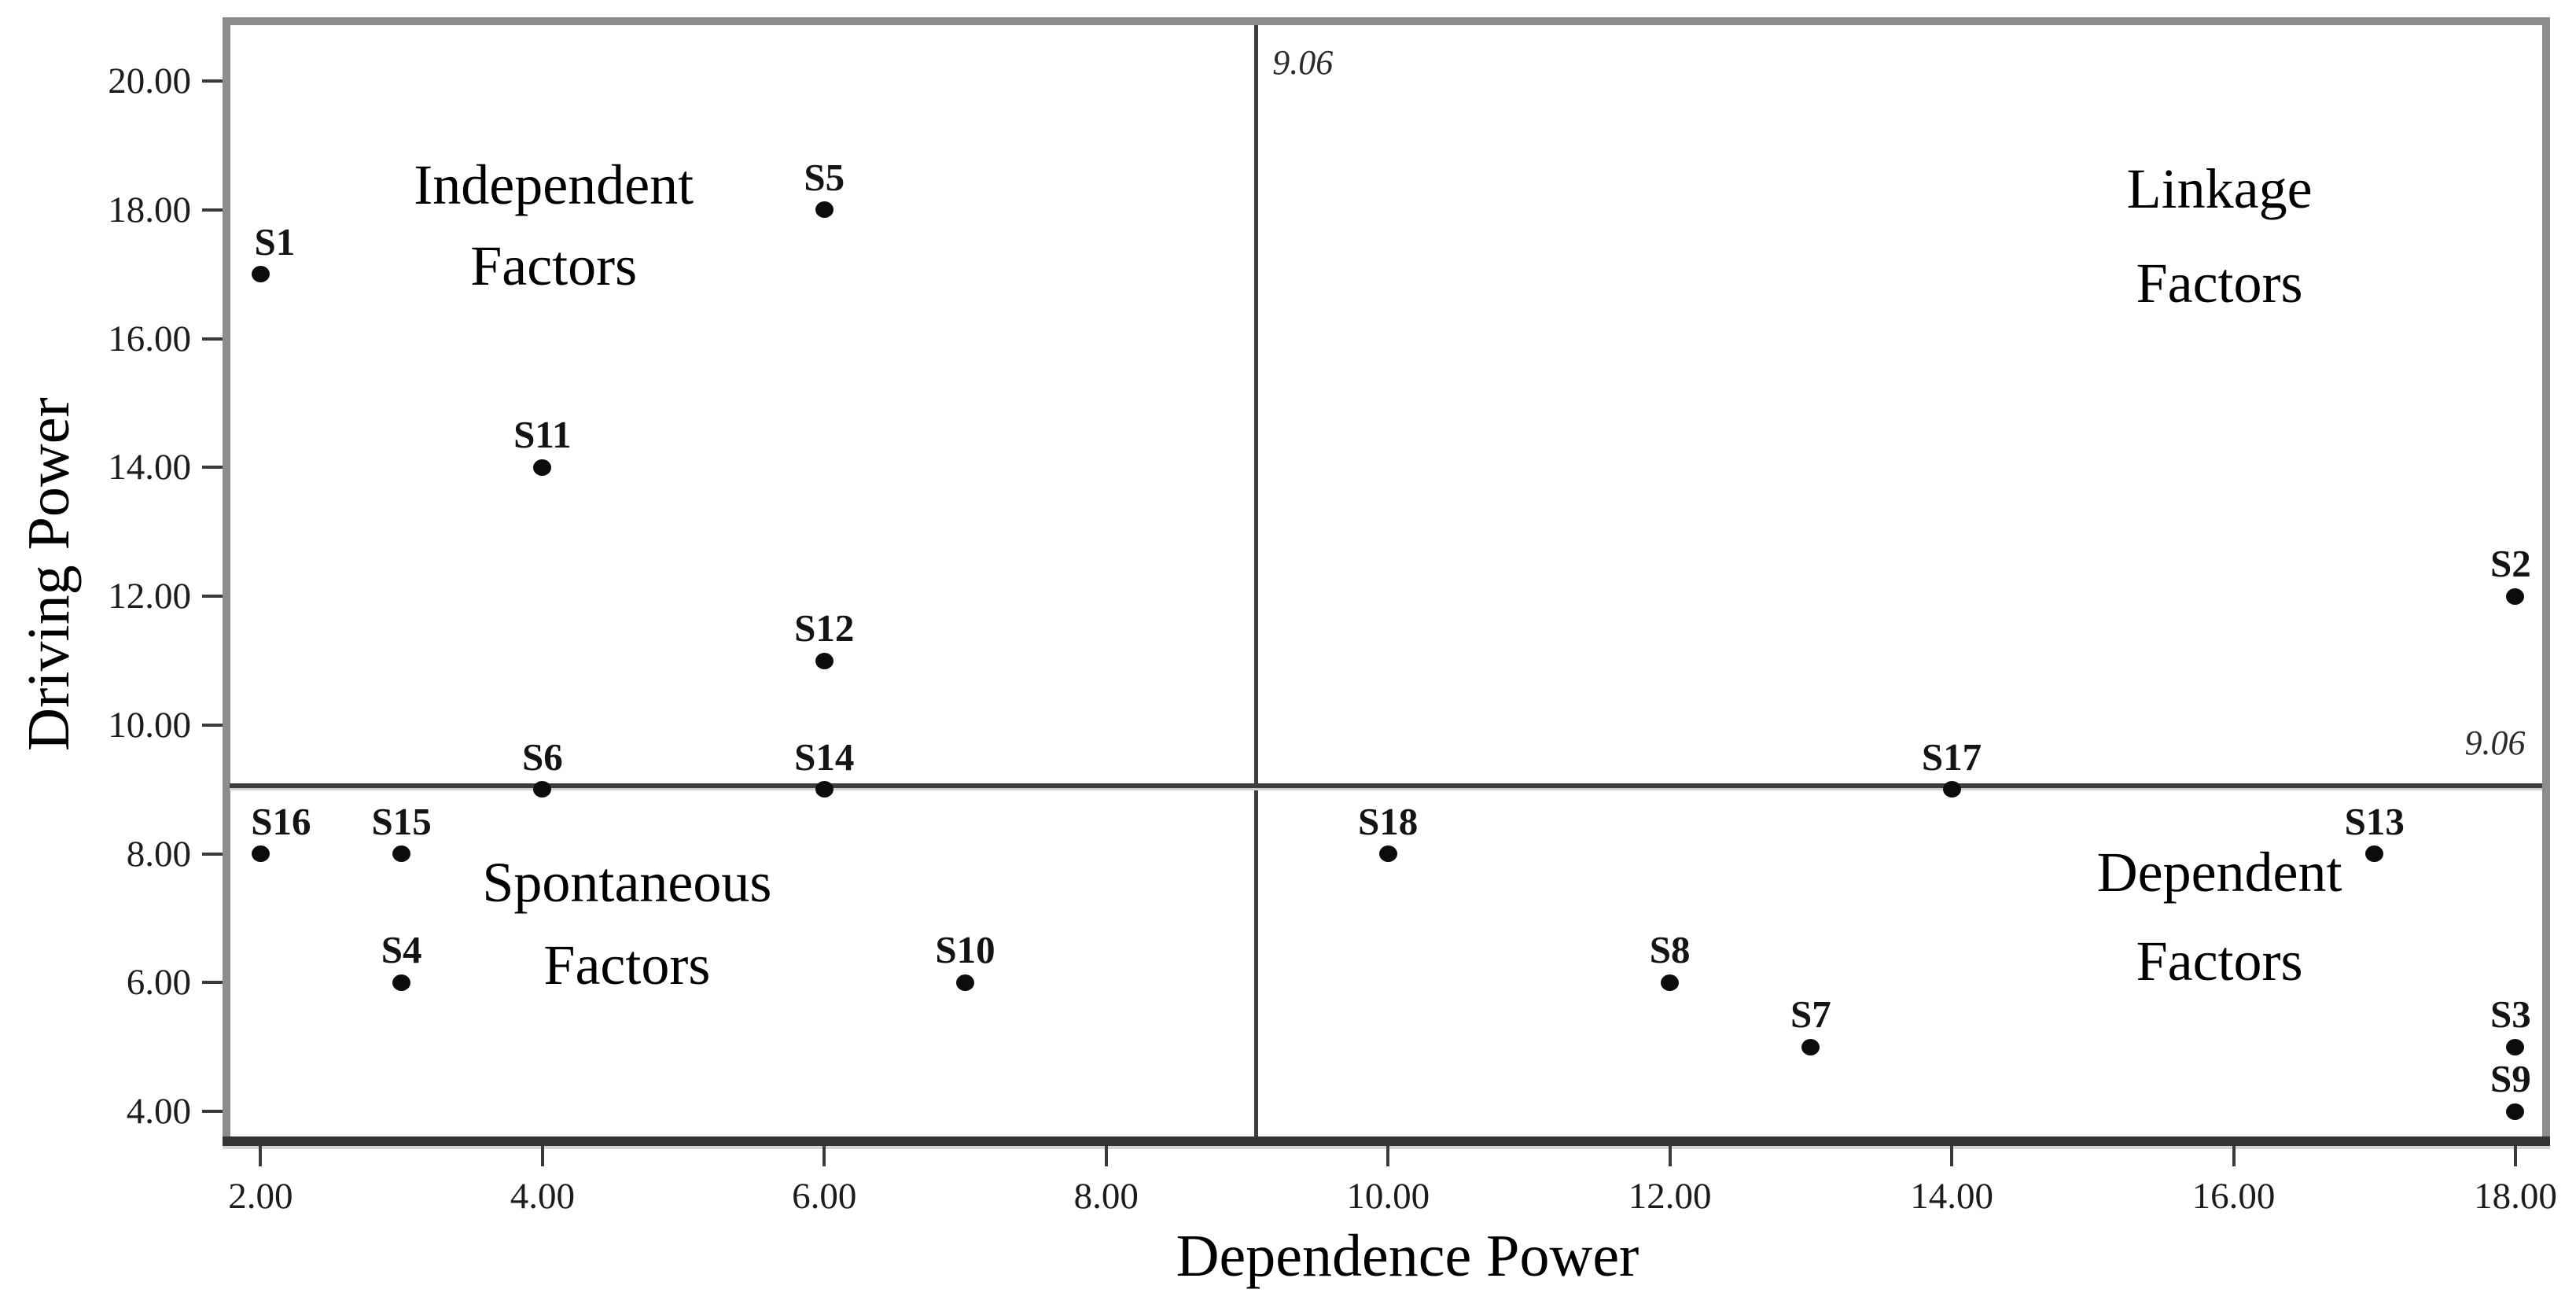  What do you see at coordinates (227, 582) in the screenshot?
I see `plot-border-left` at bounding box center [227, 582].